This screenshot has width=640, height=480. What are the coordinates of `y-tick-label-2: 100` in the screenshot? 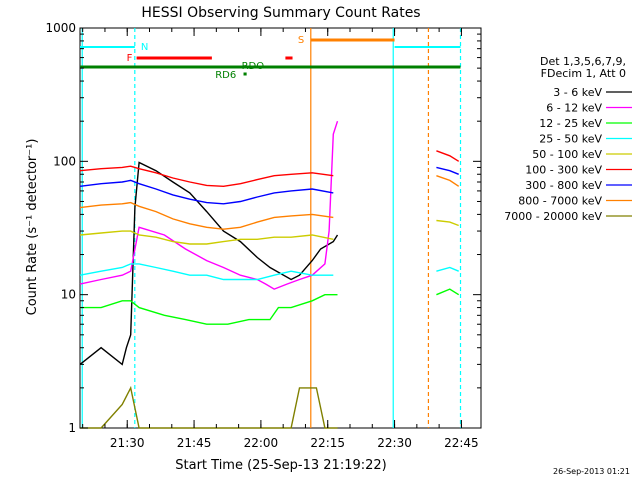 It's located at (64, 161).